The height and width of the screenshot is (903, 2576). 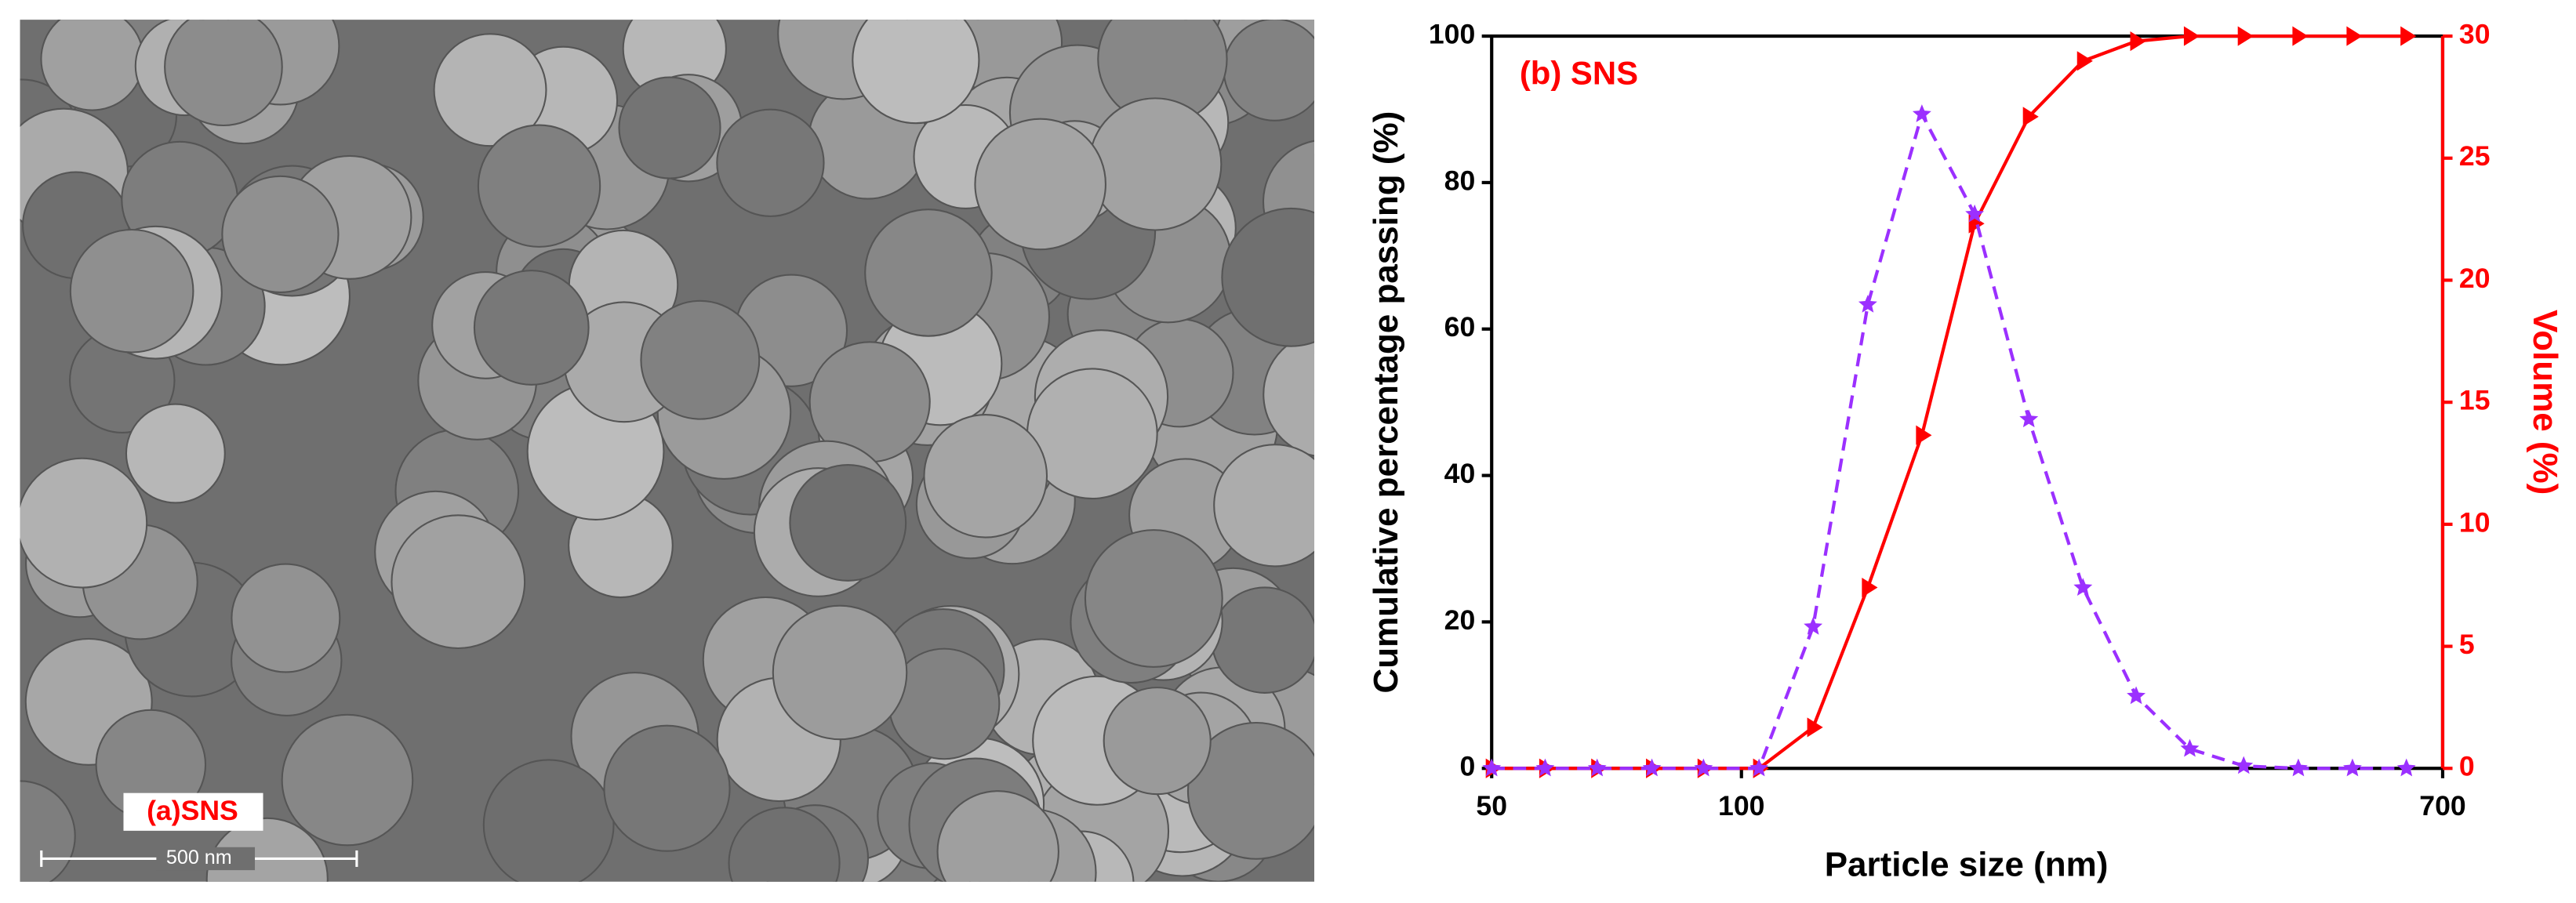 I want to click on y-tick-label: 40, so click(x=1460, y=473).